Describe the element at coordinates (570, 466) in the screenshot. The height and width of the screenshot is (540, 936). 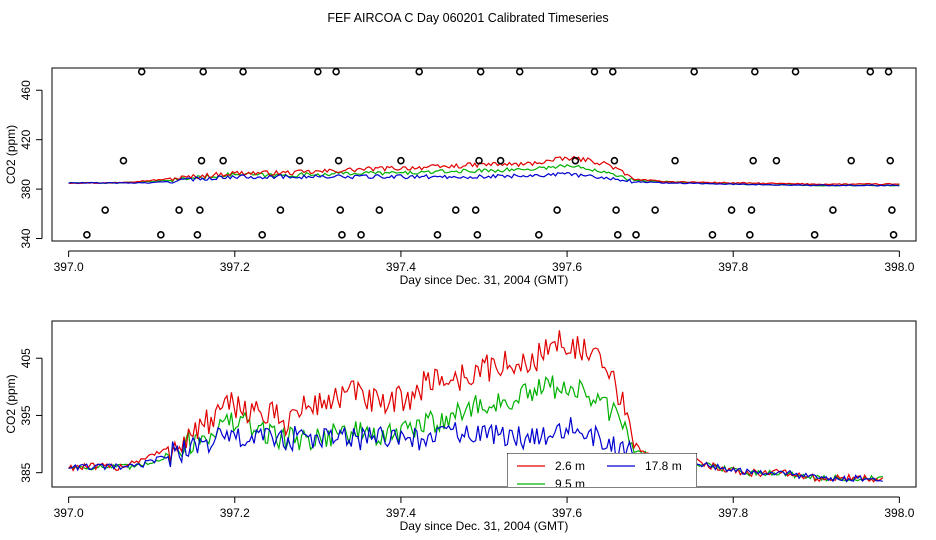
I see `legend-label: 2.6 m` at that location.